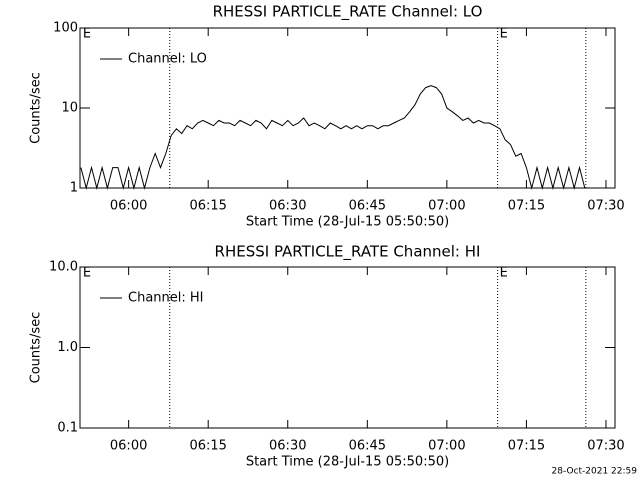 Image resolution: width=640 pixels, height=480 pixels. I want to click on chart-title: RHESSI PARTICLE_RATE Channel: HI, so click(348, 252).